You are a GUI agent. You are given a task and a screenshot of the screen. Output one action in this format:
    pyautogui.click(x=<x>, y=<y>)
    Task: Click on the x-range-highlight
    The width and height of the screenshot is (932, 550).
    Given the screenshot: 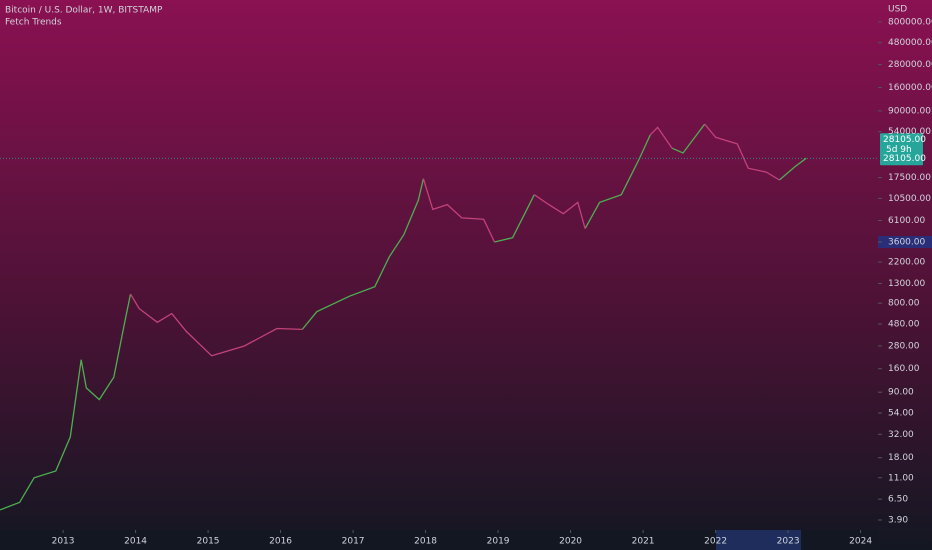 What is the action you would take?
    pyautogui.click(x=758, y=540)
    